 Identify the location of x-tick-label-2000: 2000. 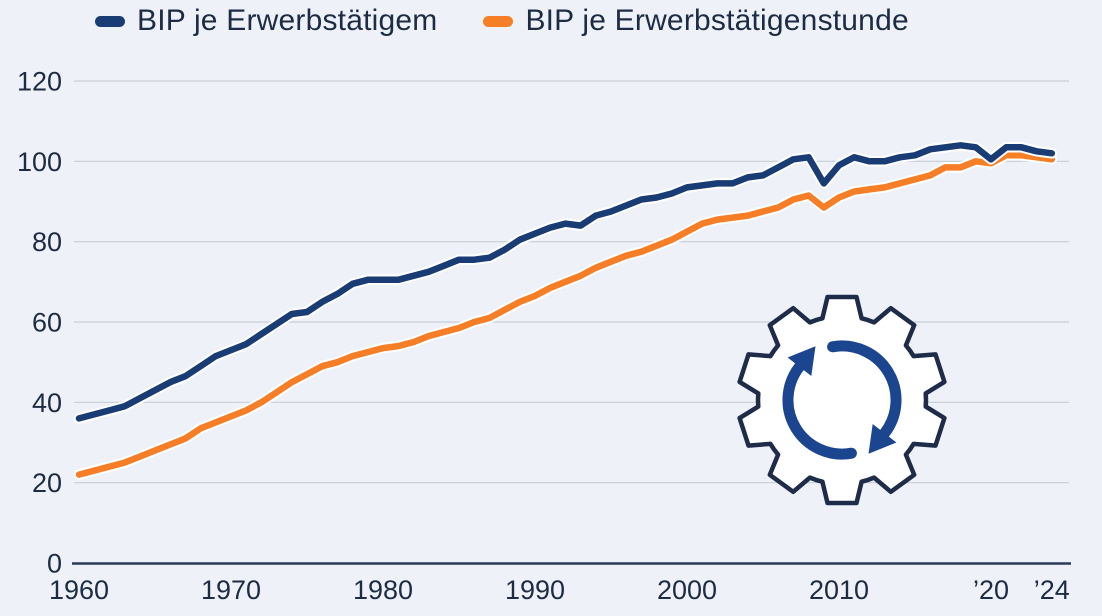
(687, 590).